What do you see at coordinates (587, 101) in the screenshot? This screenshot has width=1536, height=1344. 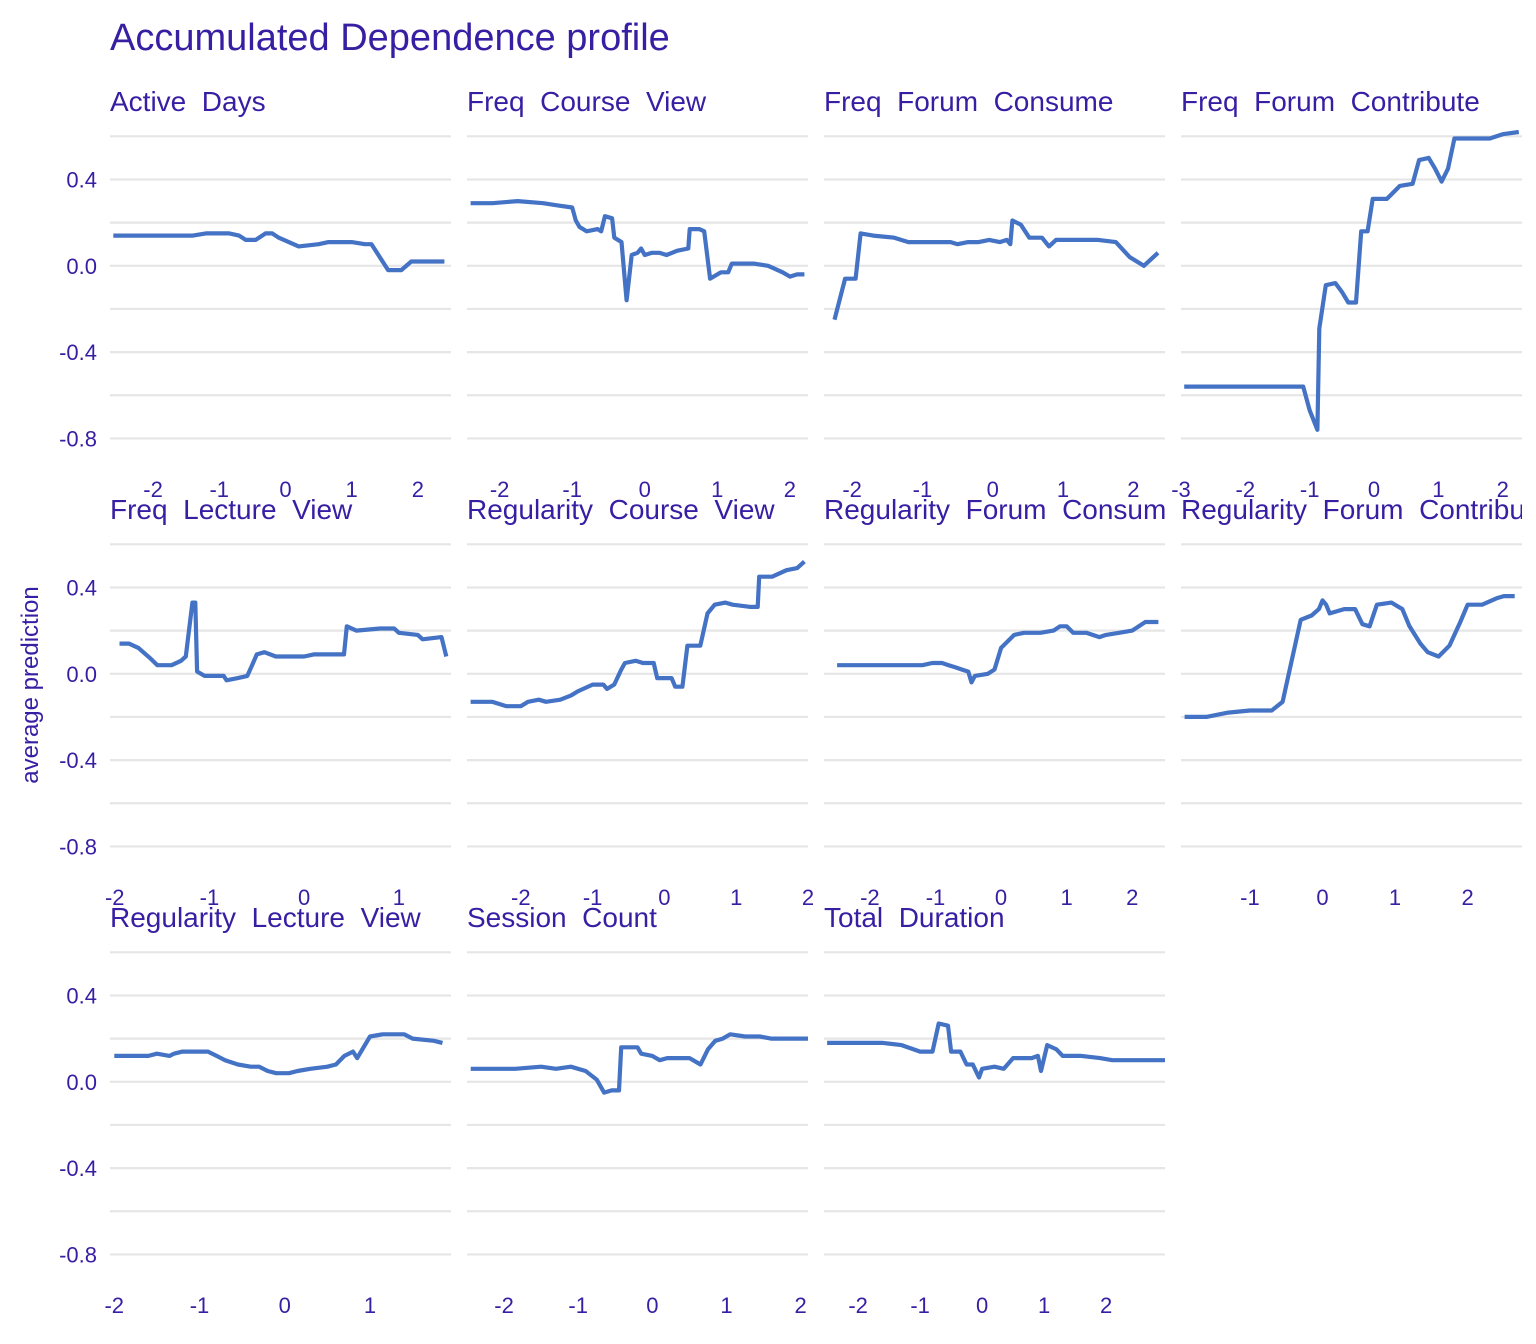 I see `panel-title: Freq Course View` at bounding box center [587, 101].